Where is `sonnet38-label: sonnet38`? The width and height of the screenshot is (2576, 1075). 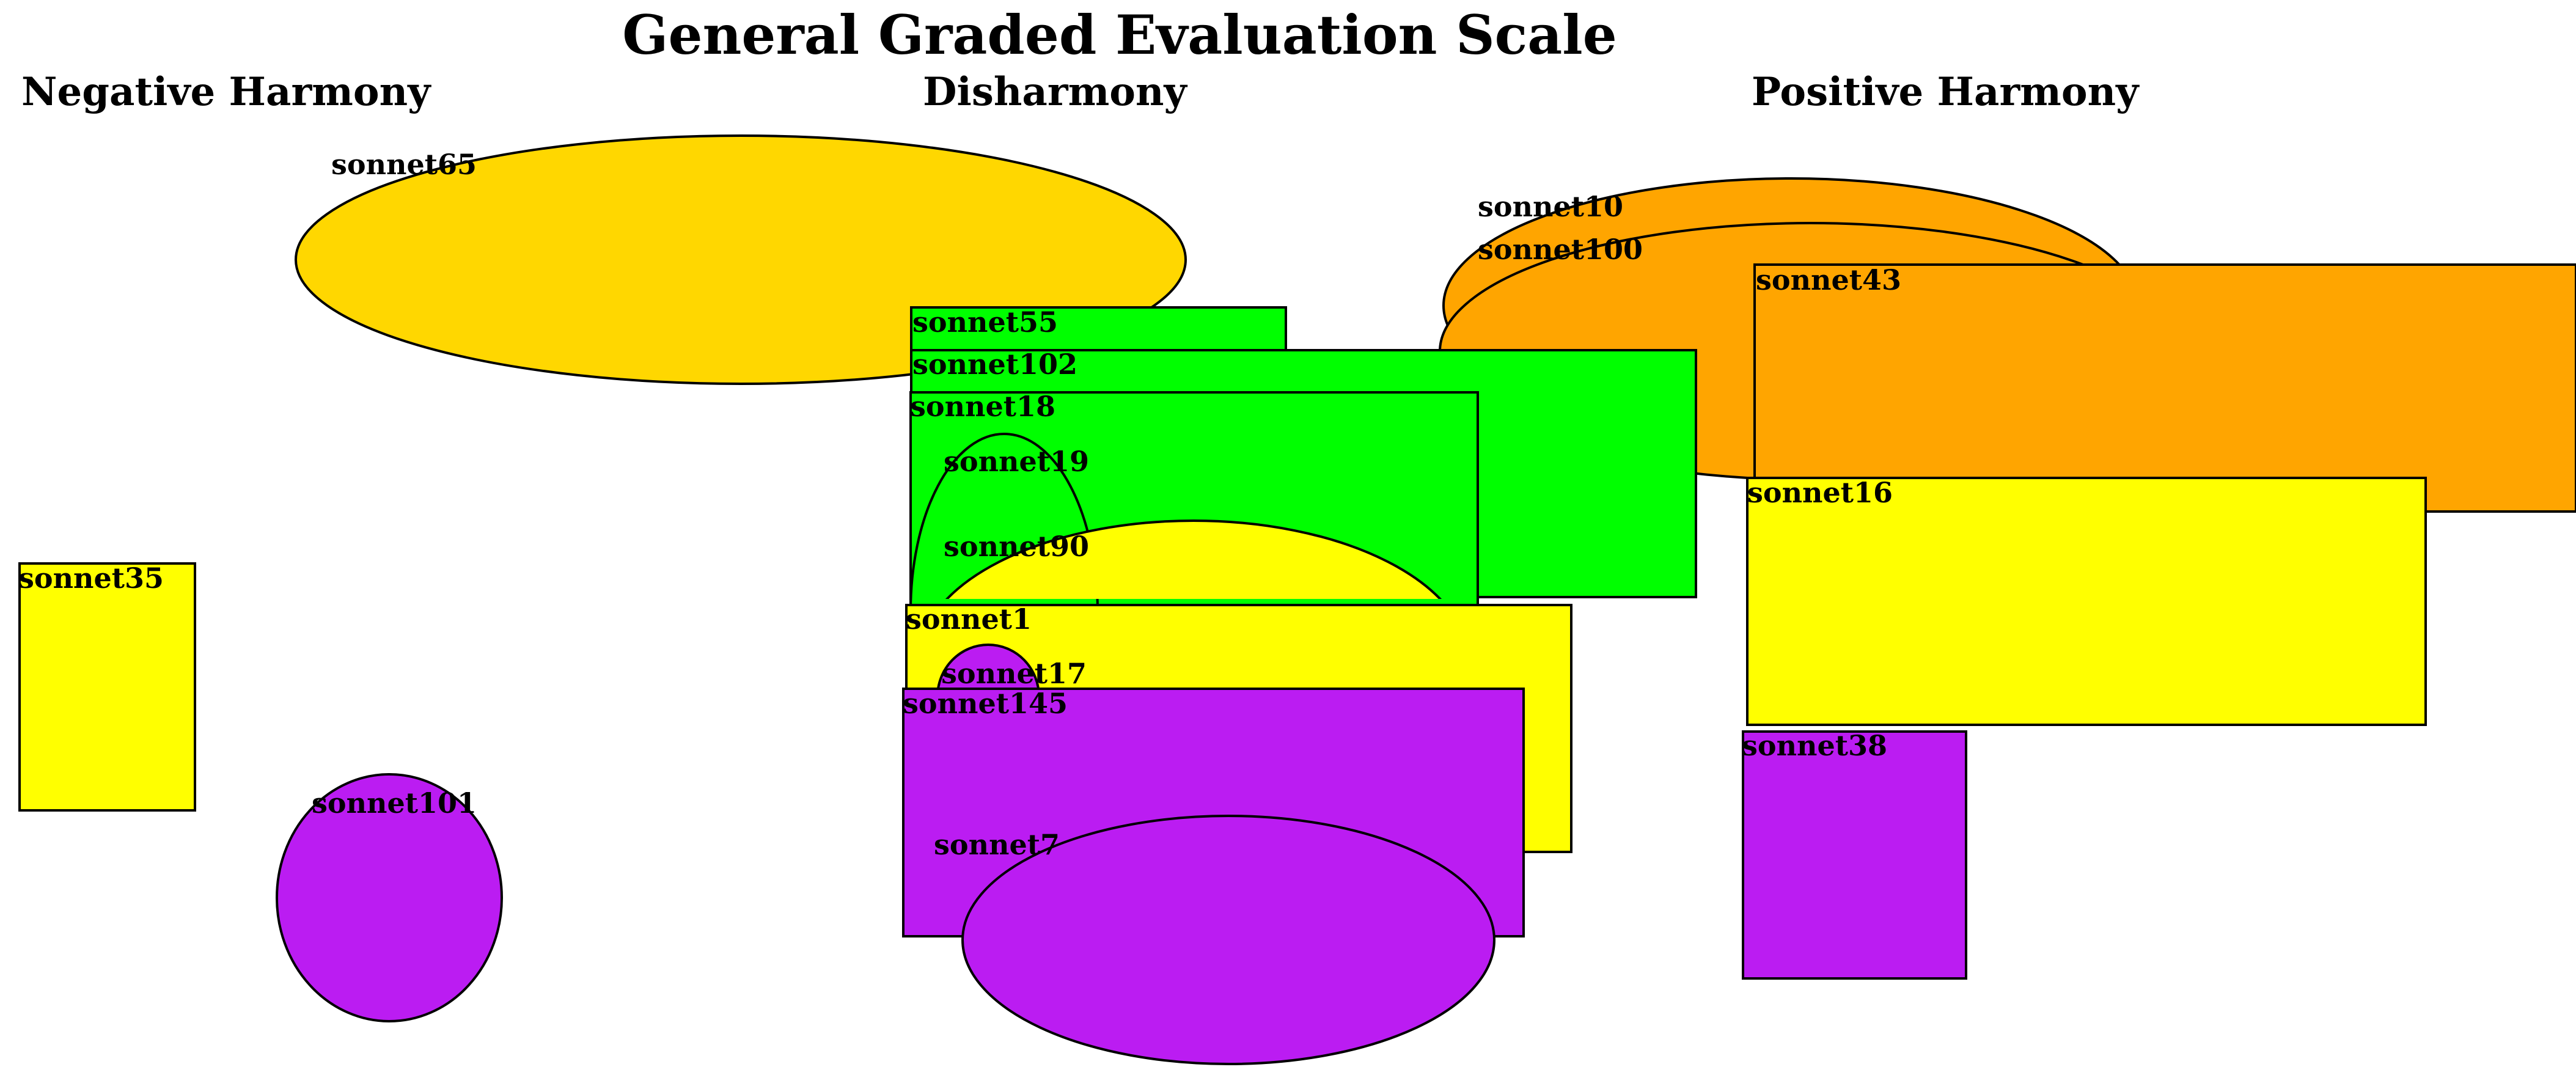 sonnet38-label: sonnet38 is located at coordinates (1814, 745).